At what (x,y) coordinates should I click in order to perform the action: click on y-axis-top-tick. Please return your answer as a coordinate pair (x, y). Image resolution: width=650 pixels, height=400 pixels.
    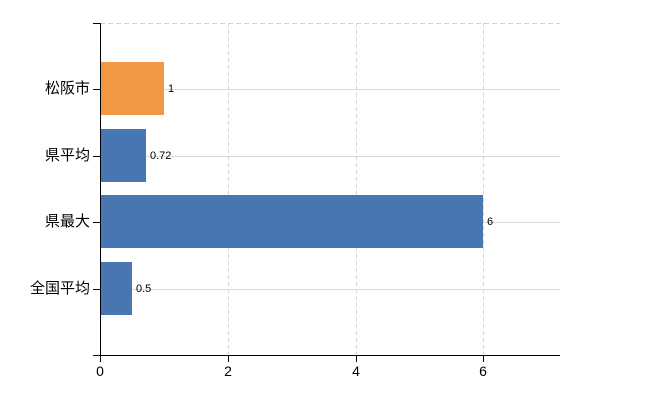
    Looking at the image, I should click on (96, 23).